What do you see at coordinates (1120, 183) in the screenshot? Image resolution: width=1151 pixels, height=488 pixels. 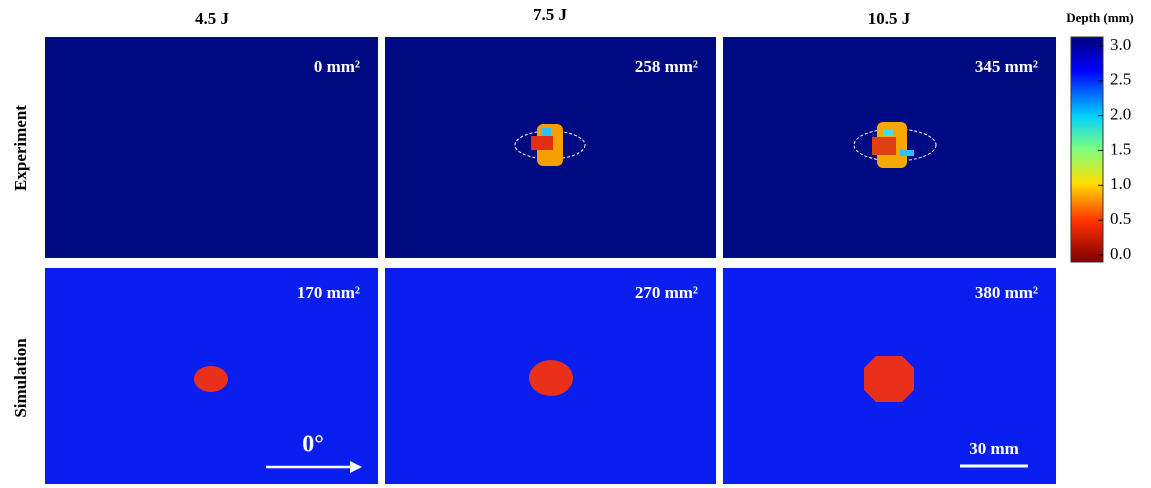 I see `colorbar-tick-label: 1.0` at bounding box center [1120, 183].